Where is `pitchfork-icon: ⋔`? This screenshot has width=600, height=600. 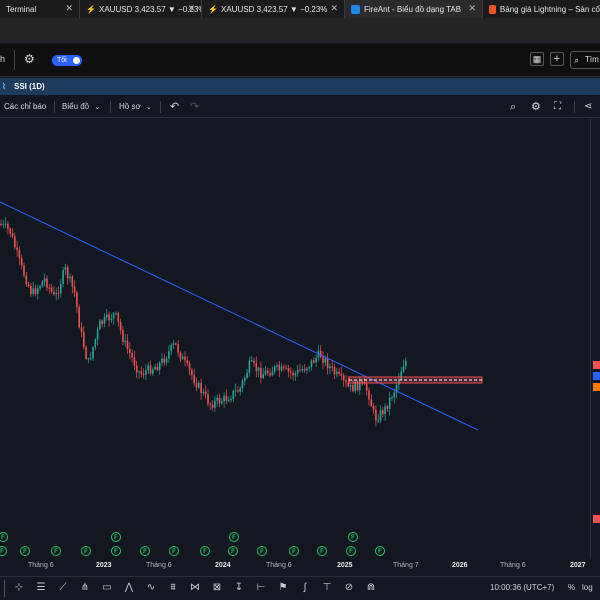 pitchfork-icon: ⋔ is located at coordinates (85, 587).